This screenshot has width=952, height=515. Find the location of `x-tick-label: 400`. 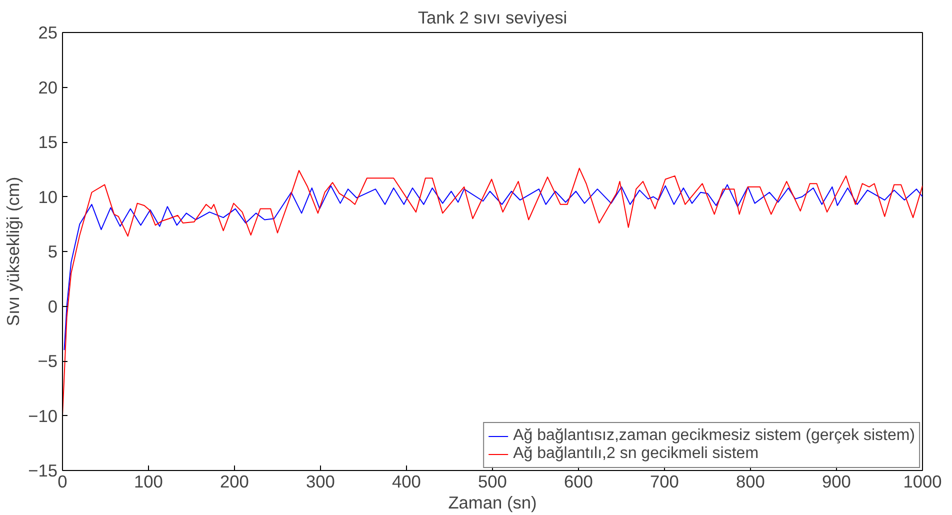

x-tick-label: 400 is located at coordinates (406, 482).